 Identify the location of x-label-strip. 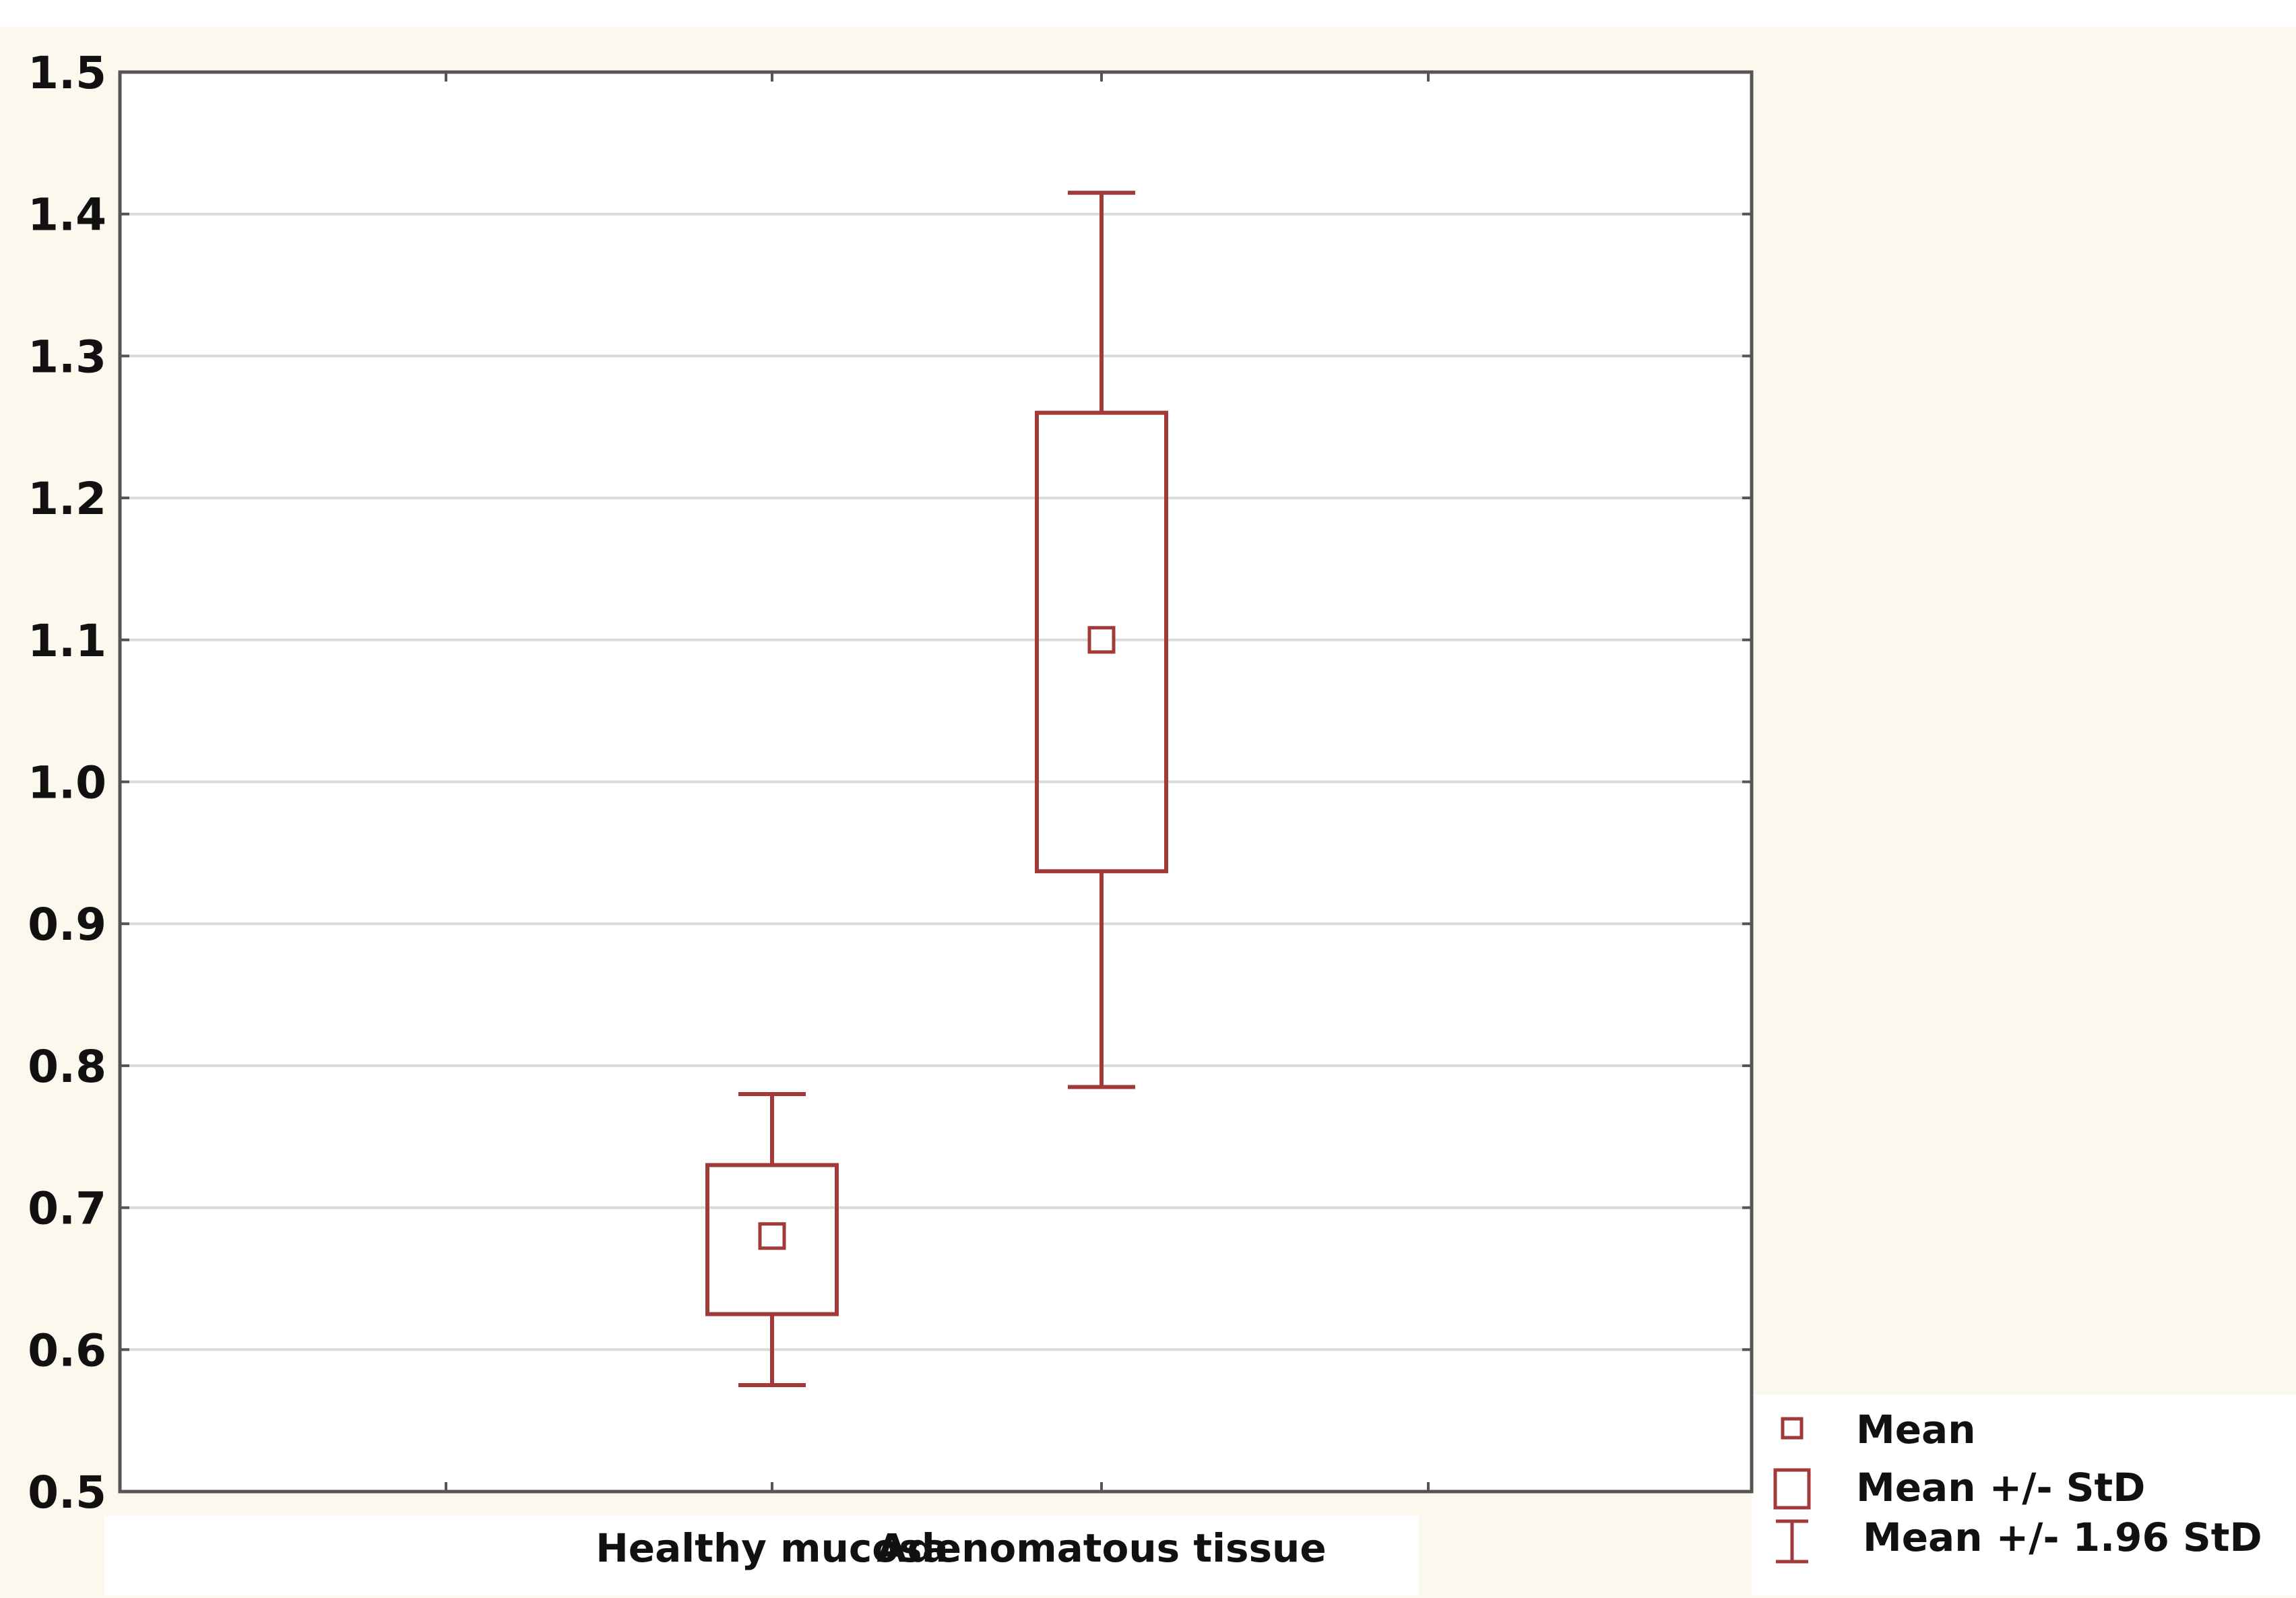
(761, 1555).